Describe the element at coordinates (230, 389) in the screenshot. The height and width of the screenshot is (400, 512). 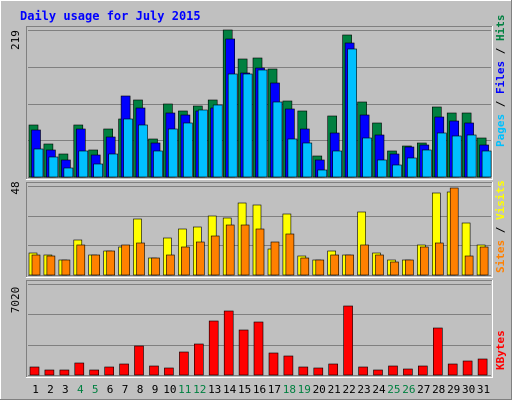
I see `x-tick-label-day-14: 14` at that location.